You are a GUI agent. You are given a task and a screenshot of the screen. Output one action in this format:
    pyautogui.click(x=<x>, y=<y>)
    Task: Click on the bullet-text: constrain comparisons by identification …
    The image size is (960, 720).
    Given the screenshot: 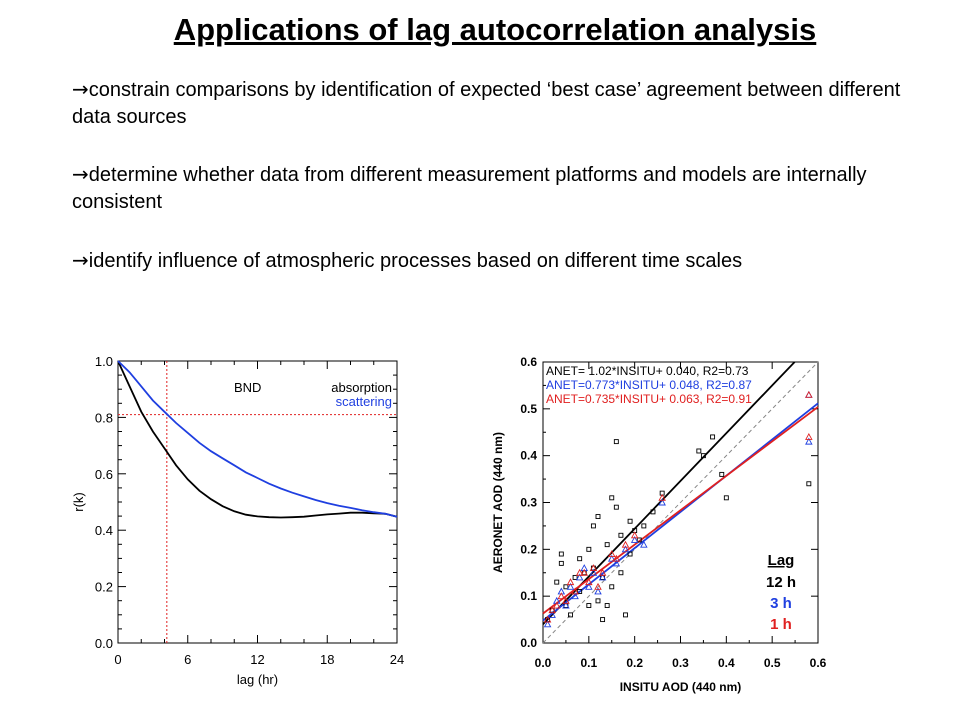 What is the action you would take?
    pyautogui.click(x=486, y=103)
    